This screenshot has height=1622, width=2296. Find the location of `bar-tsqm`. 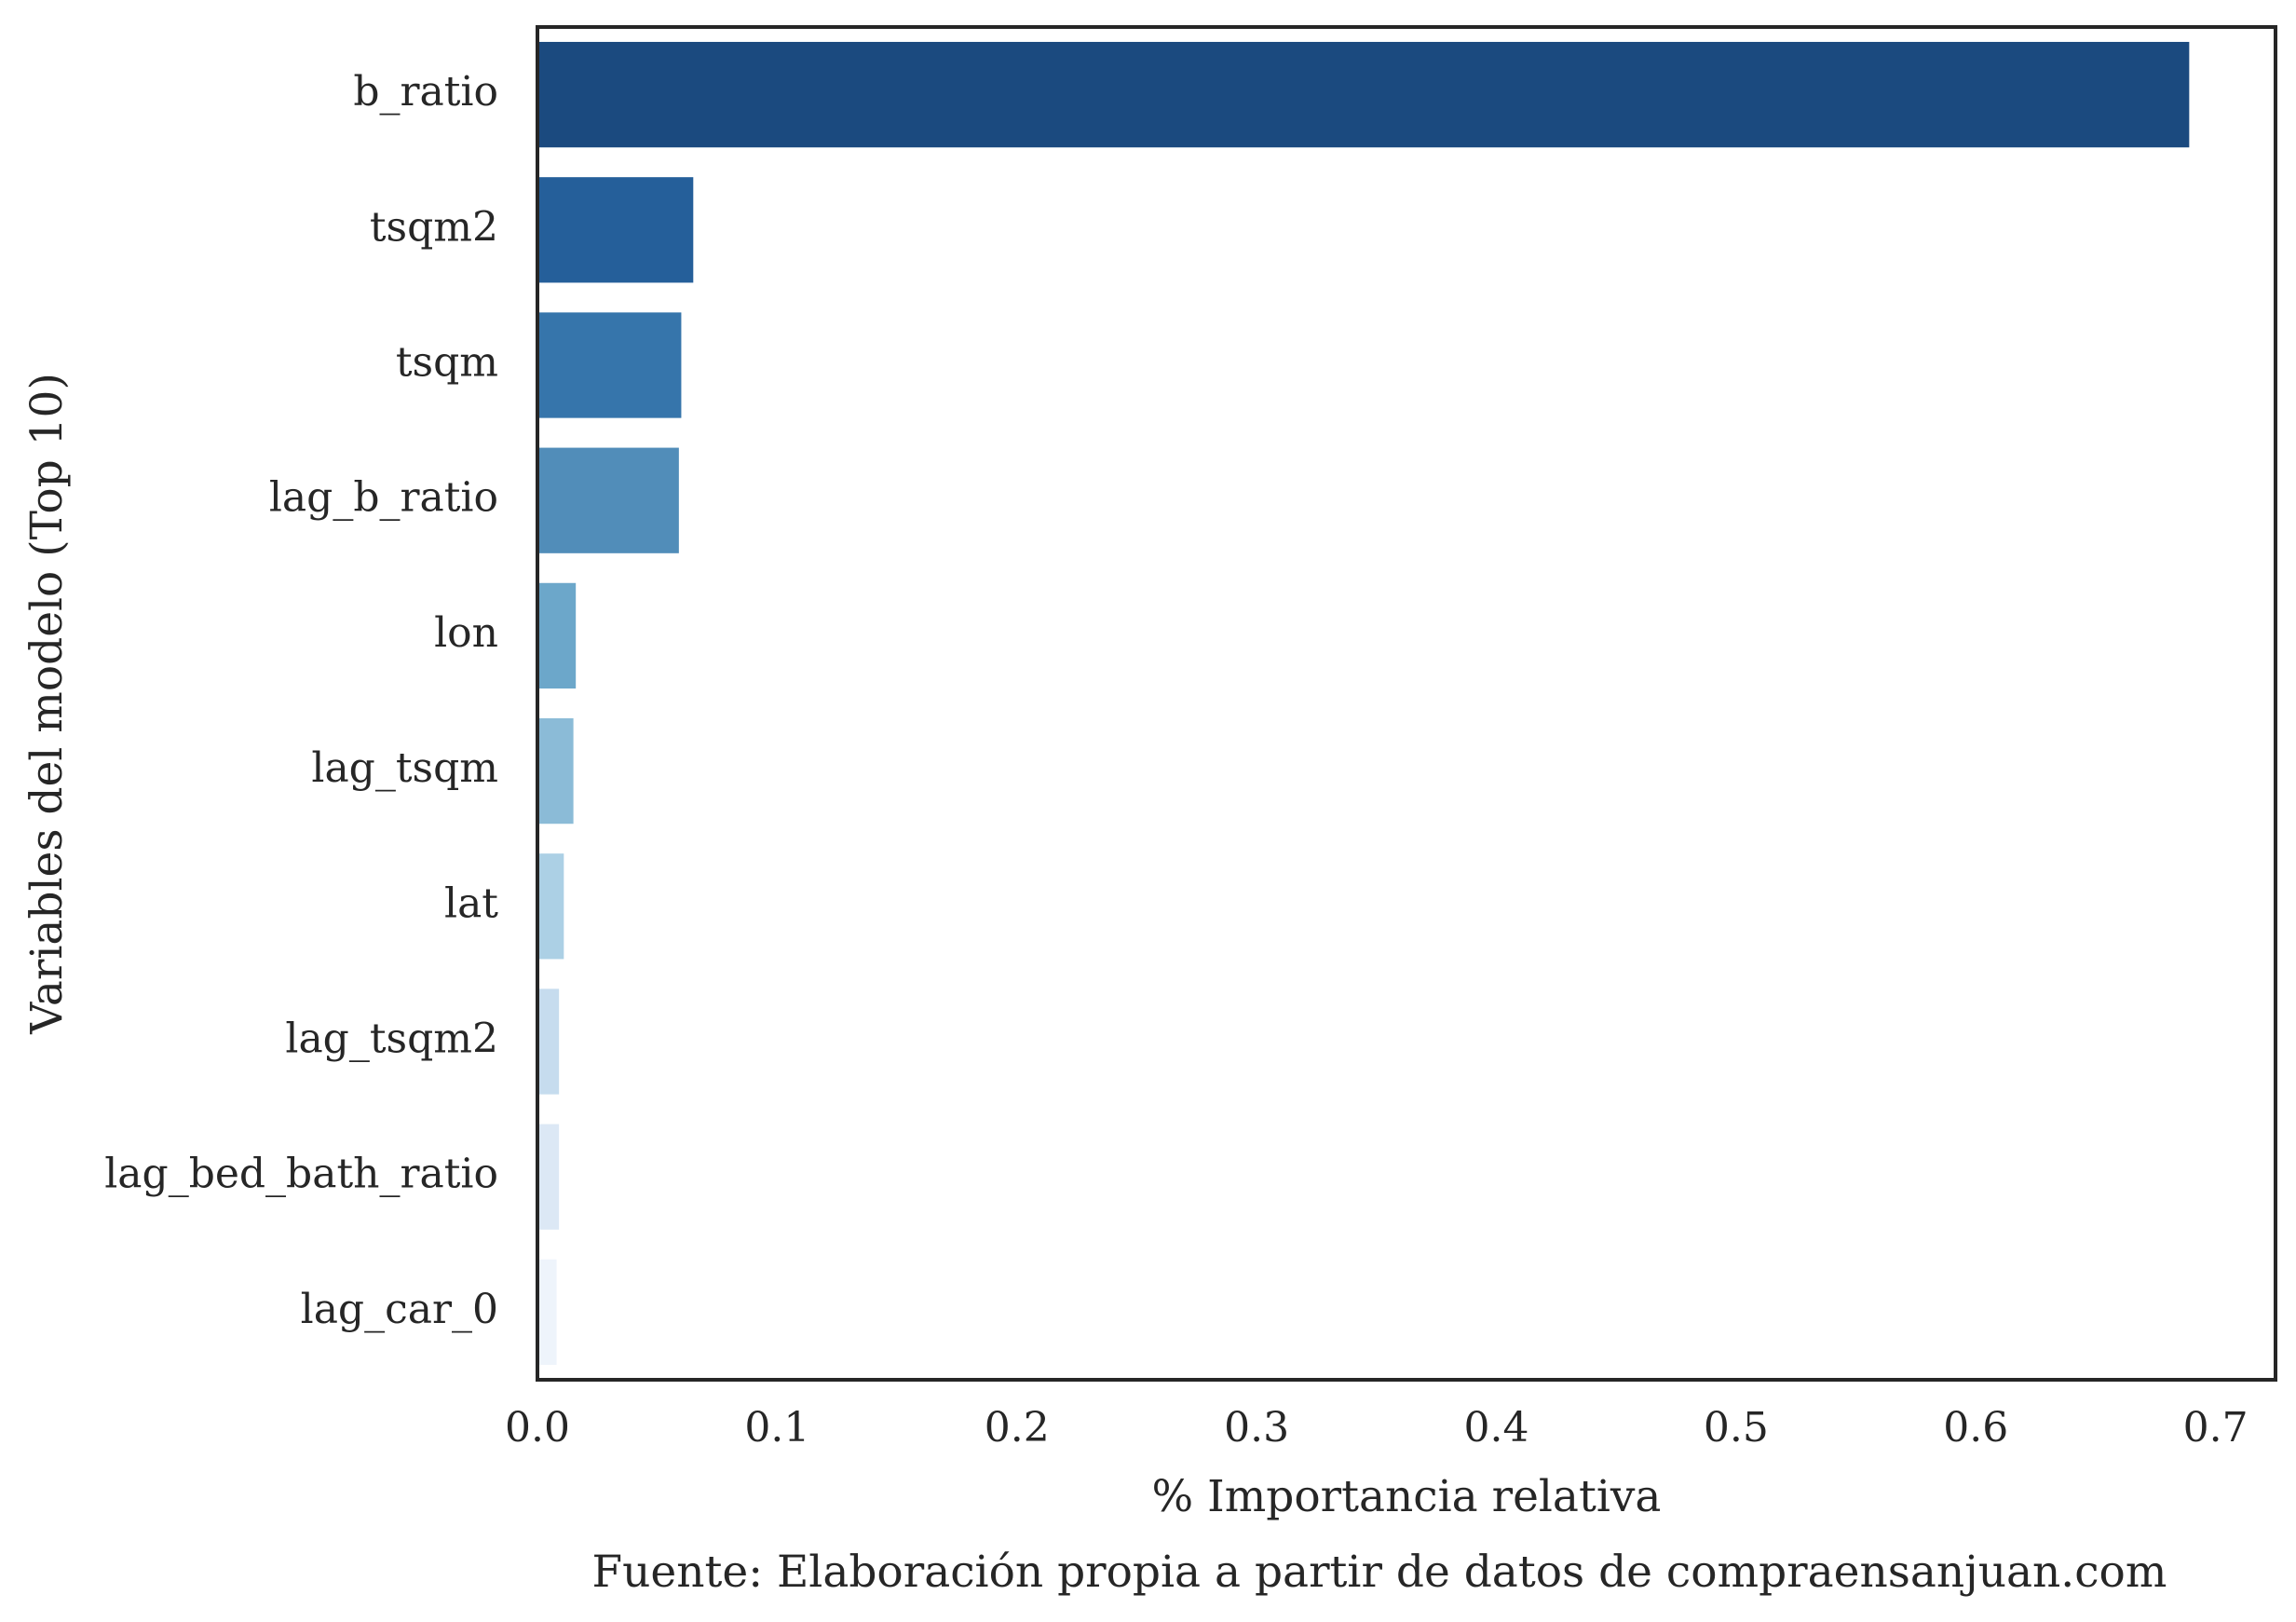

bar-tsqm is located at coordinates (609, 365).